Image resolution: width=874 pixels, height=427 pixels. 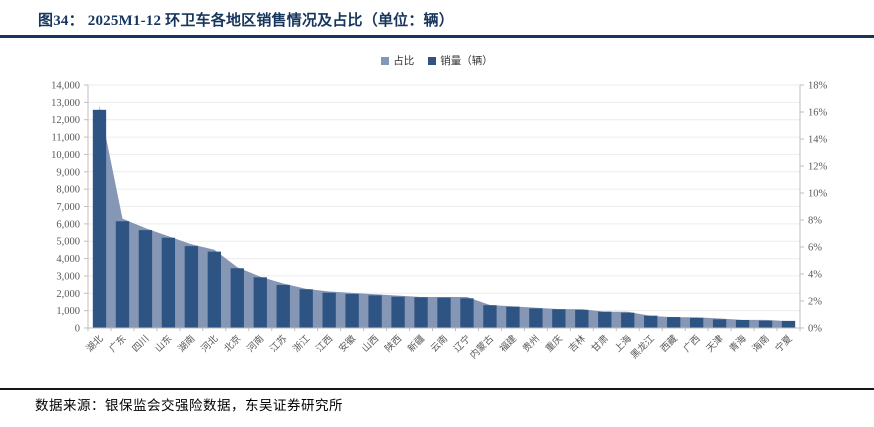 I want to click on right-axis-tick-label: 0%, so click(x=815, y=329).